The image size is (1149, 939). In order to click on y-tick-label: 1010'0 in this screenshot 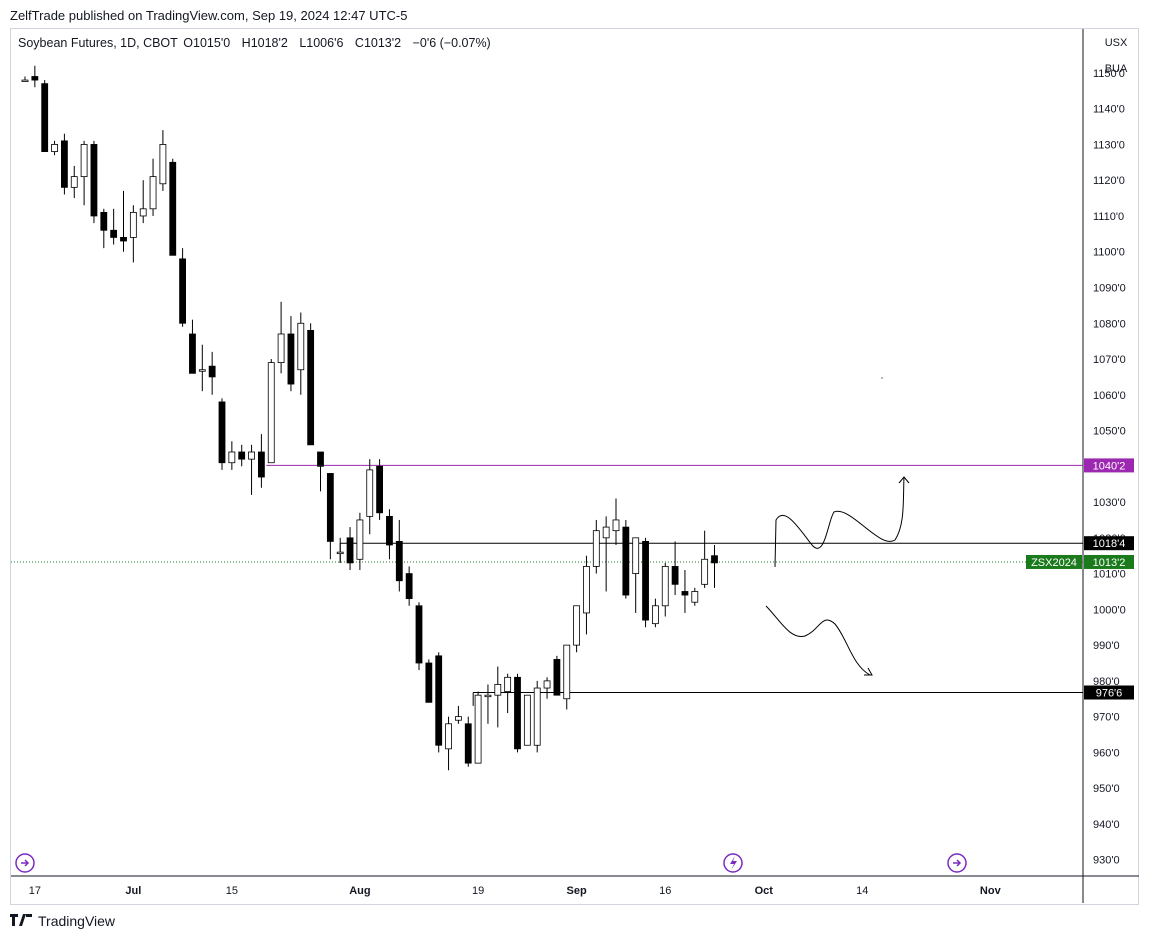, I will do `click(1109, 575)`.